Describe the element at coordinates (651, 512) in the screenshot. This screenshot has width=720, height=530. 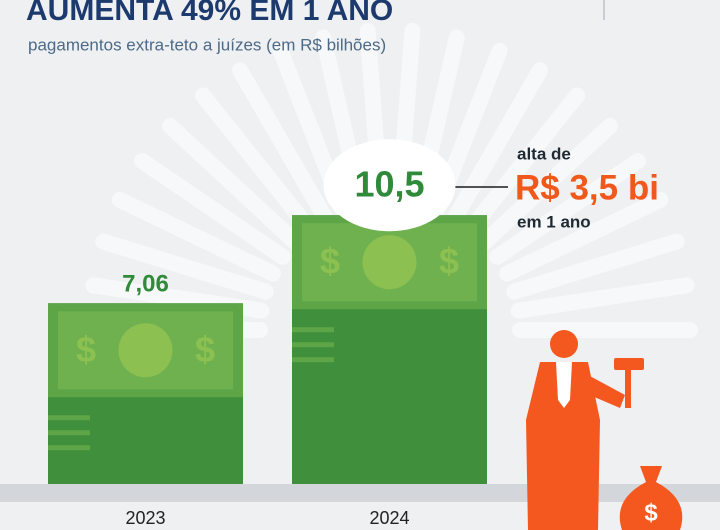
I see `money-bag-sign: $` at that location.